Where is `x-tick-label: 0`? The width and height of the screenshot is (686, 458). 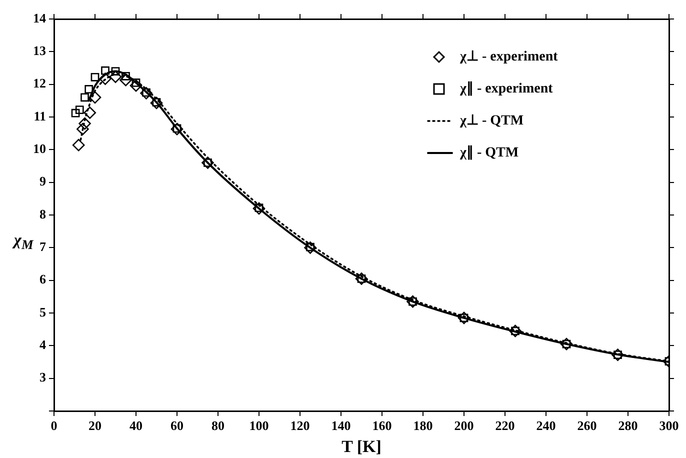 x-tick-label: 0 is located at coordinates (54, 426).